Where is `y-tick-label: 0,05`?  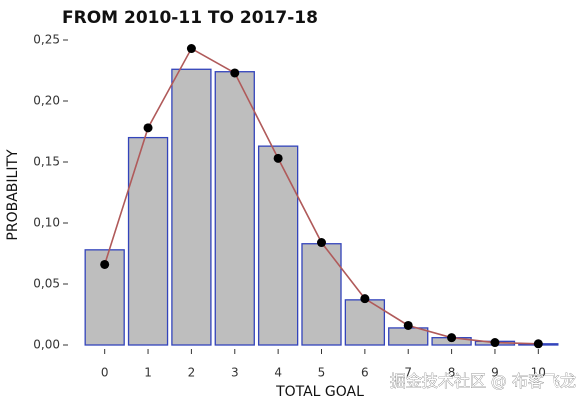
y-tick-label: 0,05 is located at coordinates (46, 284).